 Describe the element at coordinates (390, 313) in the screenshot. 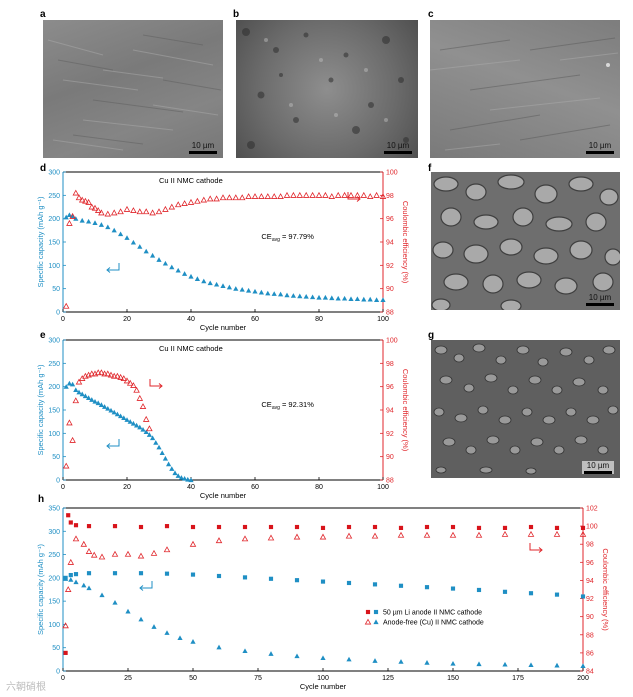

I see `y2-tick-label: 88` at that location.